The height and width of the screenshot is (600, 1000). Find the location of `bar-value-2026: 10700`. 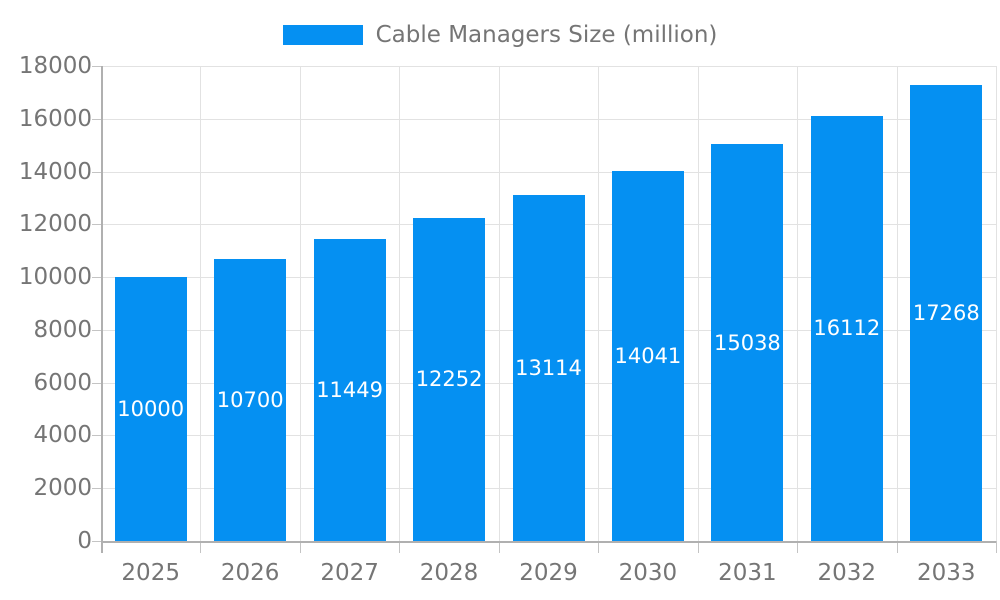

bar-value-2026: 10700 is located at coordinates (250, 399).